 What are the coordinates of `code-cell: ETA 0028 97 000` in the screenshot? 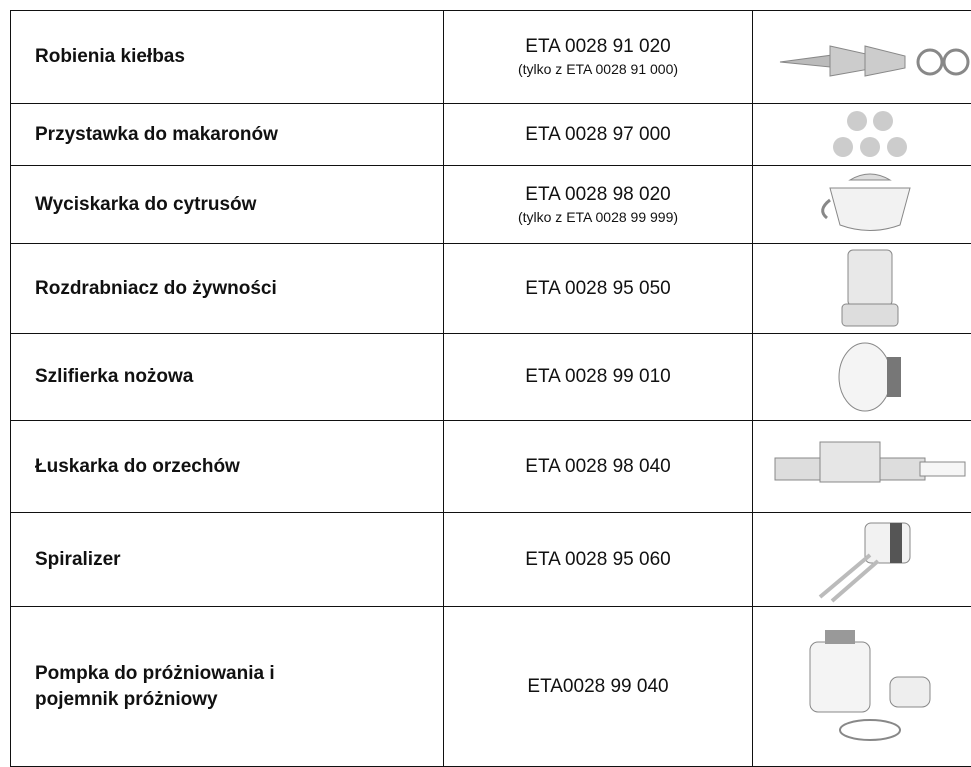 It's located at (598, 135).